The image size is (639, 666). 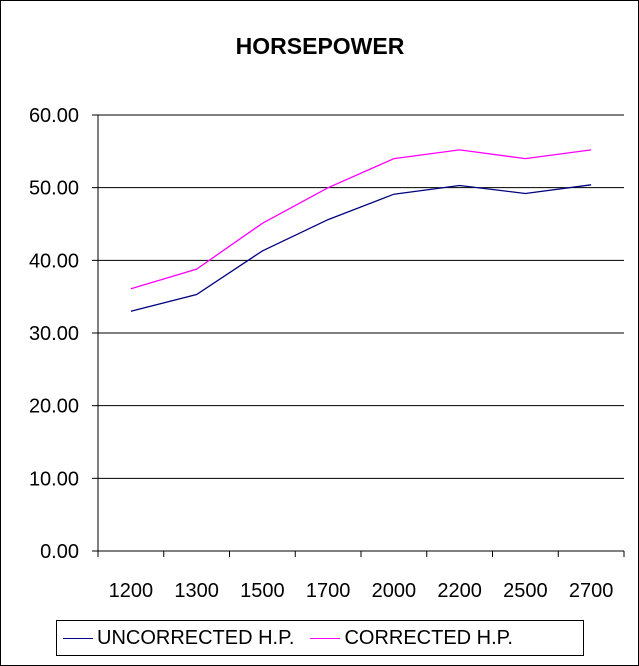 I want to click on x-tick-label: 2000, so click(x=394, y=591).